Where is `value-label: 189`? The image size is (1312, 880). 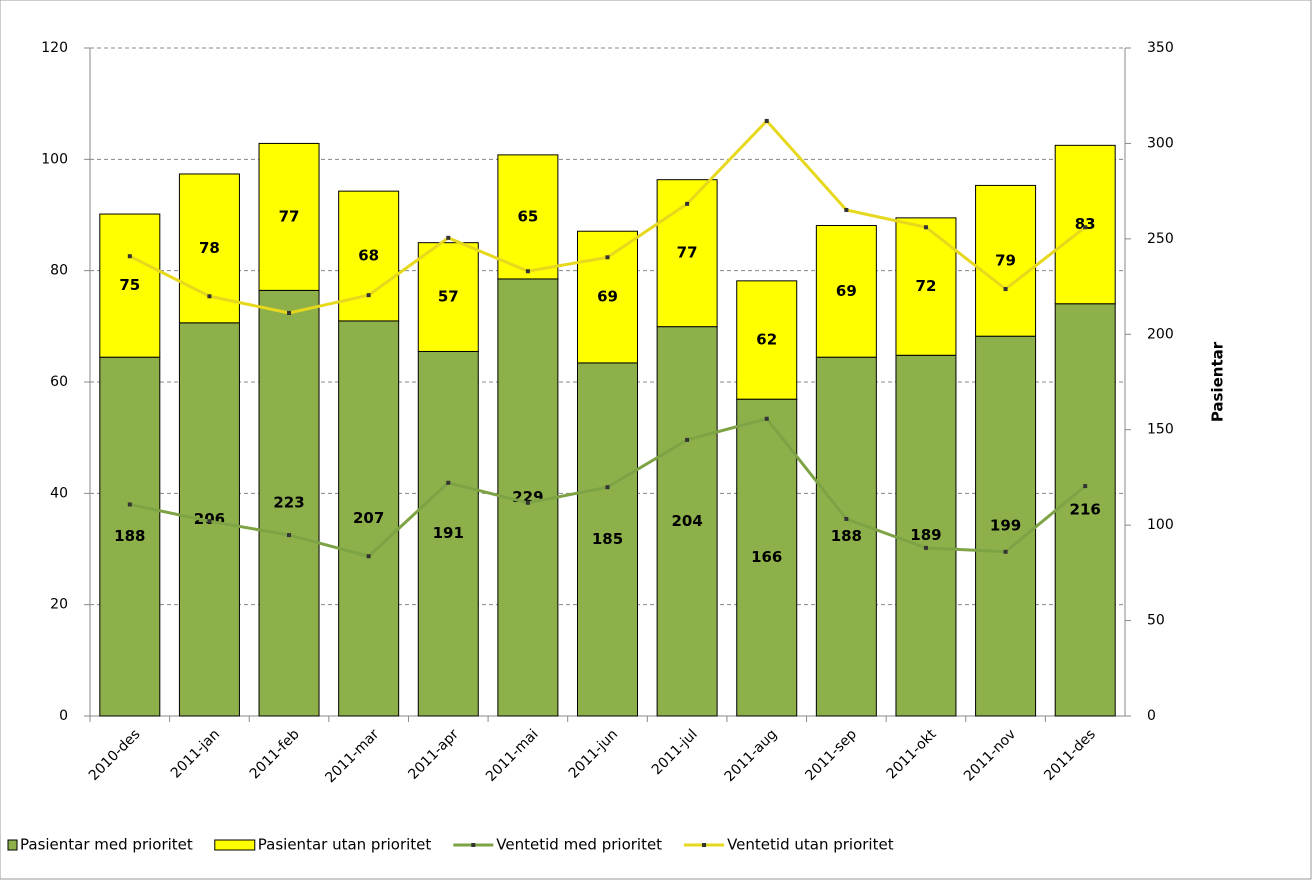
value-label: 189 is located at coordinates (925, 535).